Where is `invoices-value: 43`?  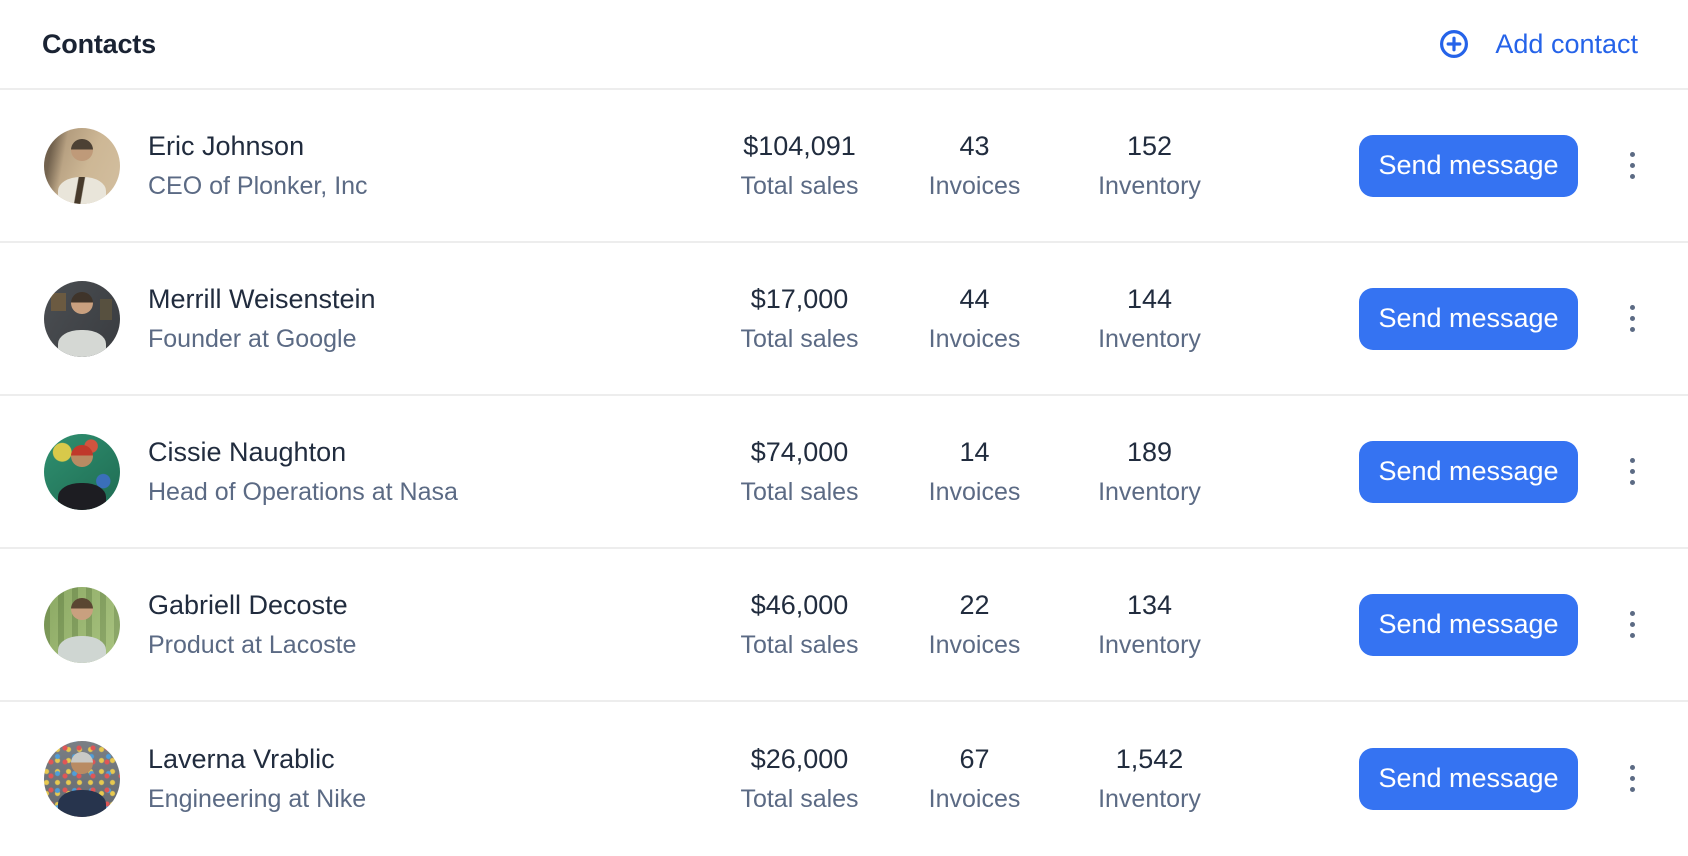
invoices-value: 43 is located at coordinates (974, 145).